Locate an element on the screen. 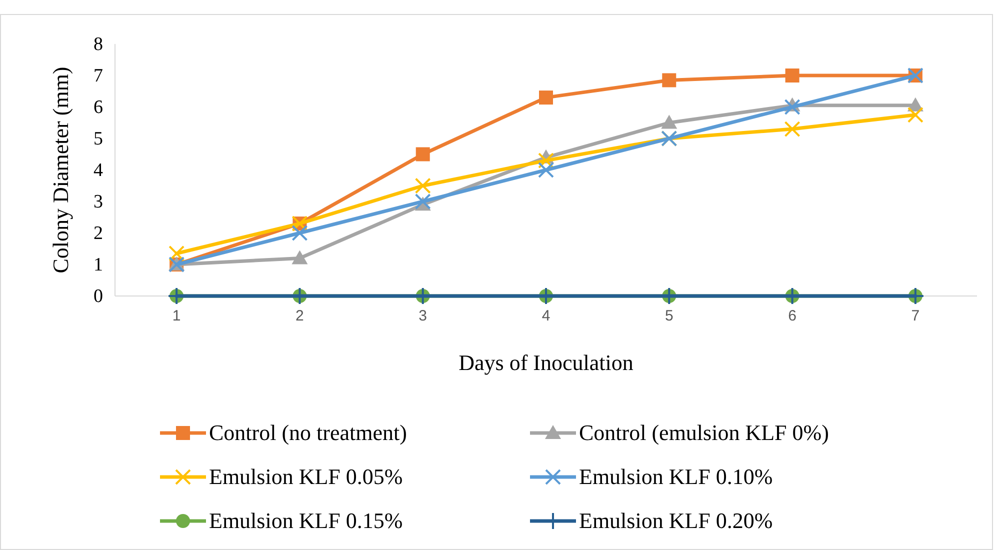 This screenshot has width=994, height=550. x-tick-label: 1 is located at coordinates (176, 316).